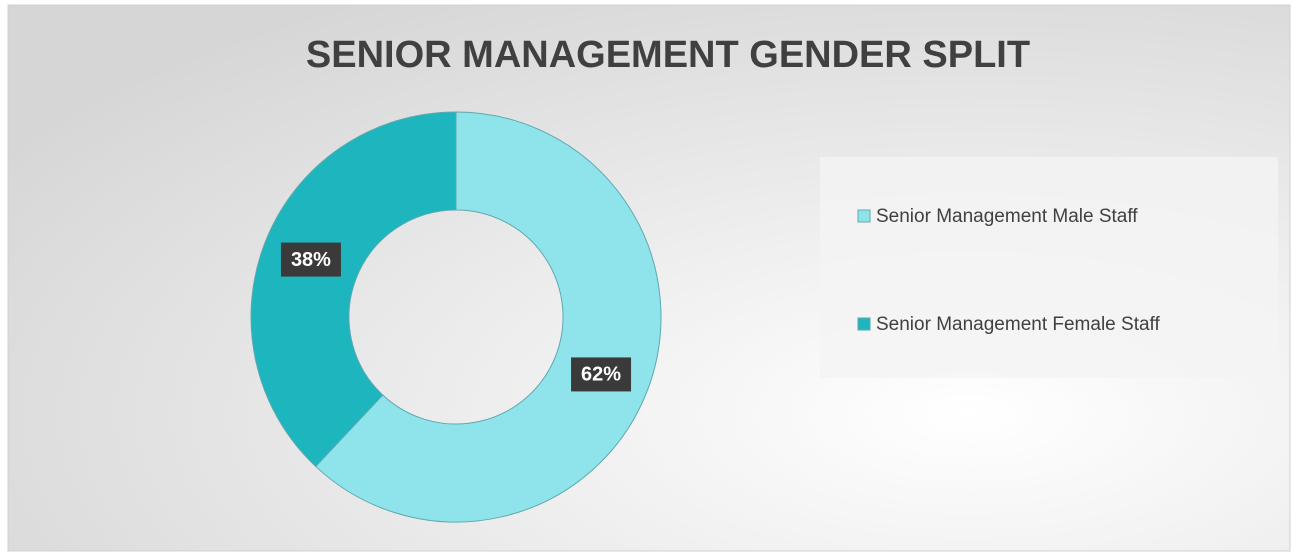 The height and width of the screenshot is (558, 1298). What do you see at coordinates (668, 55) in the screenshot?
I see `chart-title: SENIOR MANAGEMENT GENDER SPLIT` at bounding box center [668, 55].